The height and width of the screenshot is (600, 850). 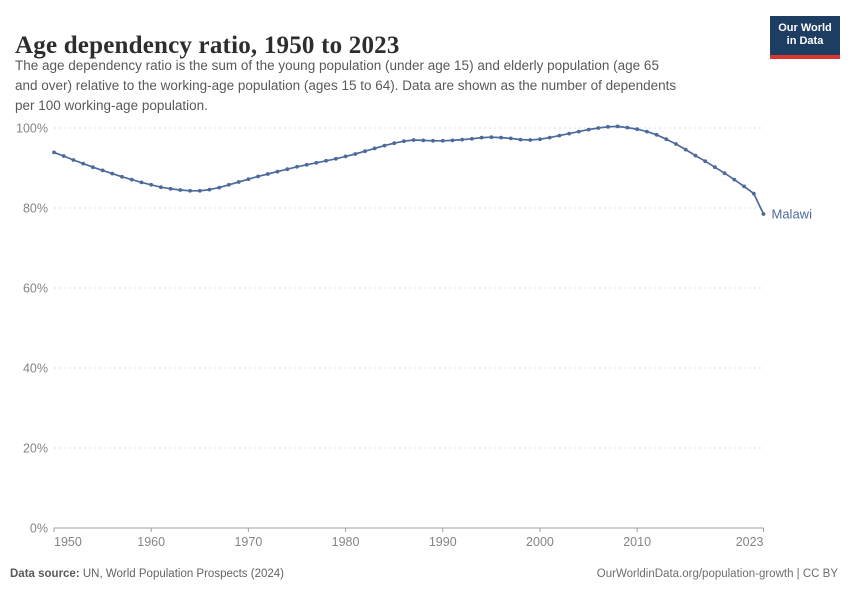 I want to click on data-point-1971, so click(x=258, y=176).